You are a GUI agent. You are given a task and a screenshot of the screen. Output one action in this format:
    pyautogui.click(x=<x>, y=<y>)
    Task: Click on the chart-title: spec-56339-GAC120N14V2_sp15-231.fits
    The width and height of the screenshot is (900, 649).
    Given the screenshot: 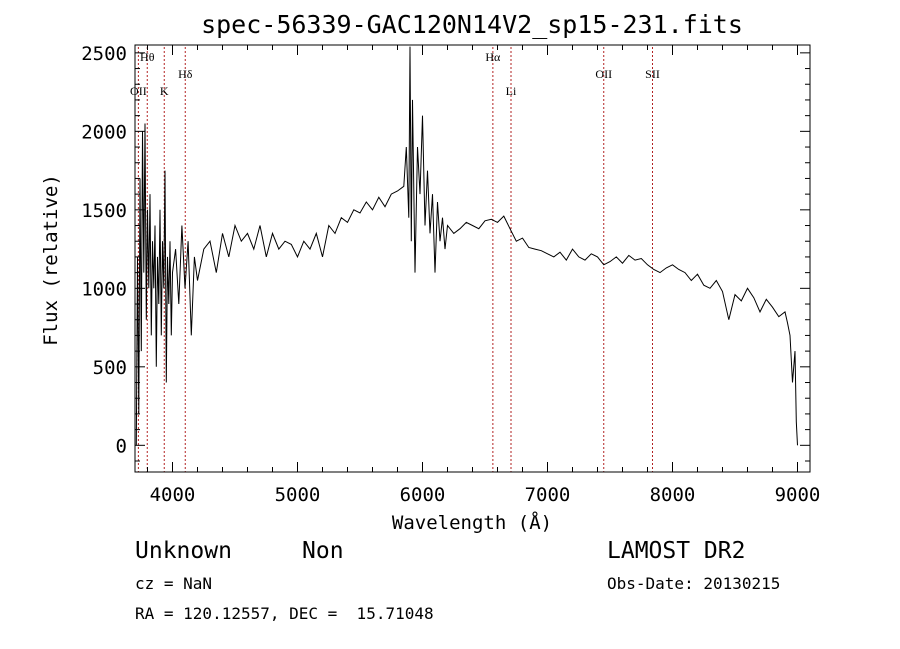 What is the action you would take?
    pyautogui.click(x=472, y=24)
    